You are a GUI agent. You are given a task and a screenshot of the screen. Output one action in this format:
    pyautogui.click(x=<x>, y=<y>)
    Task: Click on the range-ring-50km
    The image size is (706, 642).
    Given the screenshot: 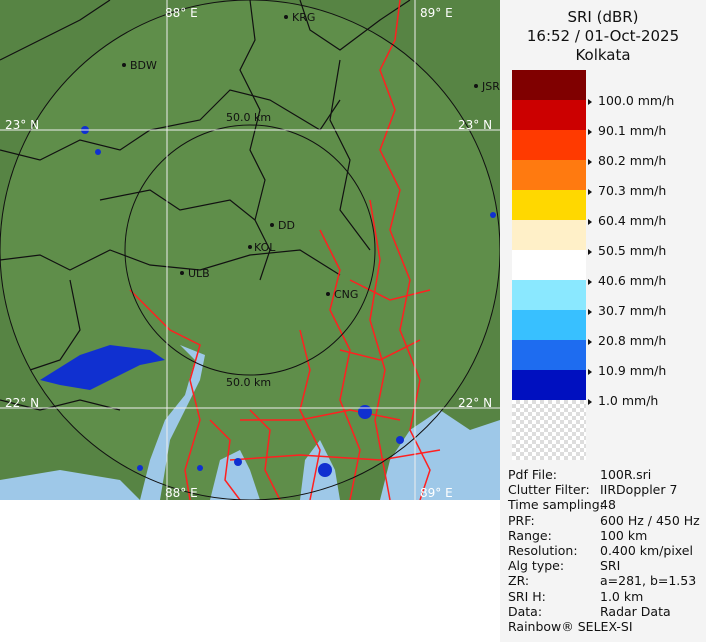 What is the action you would take?
    pyautogui.click(x=250, y=250)
    